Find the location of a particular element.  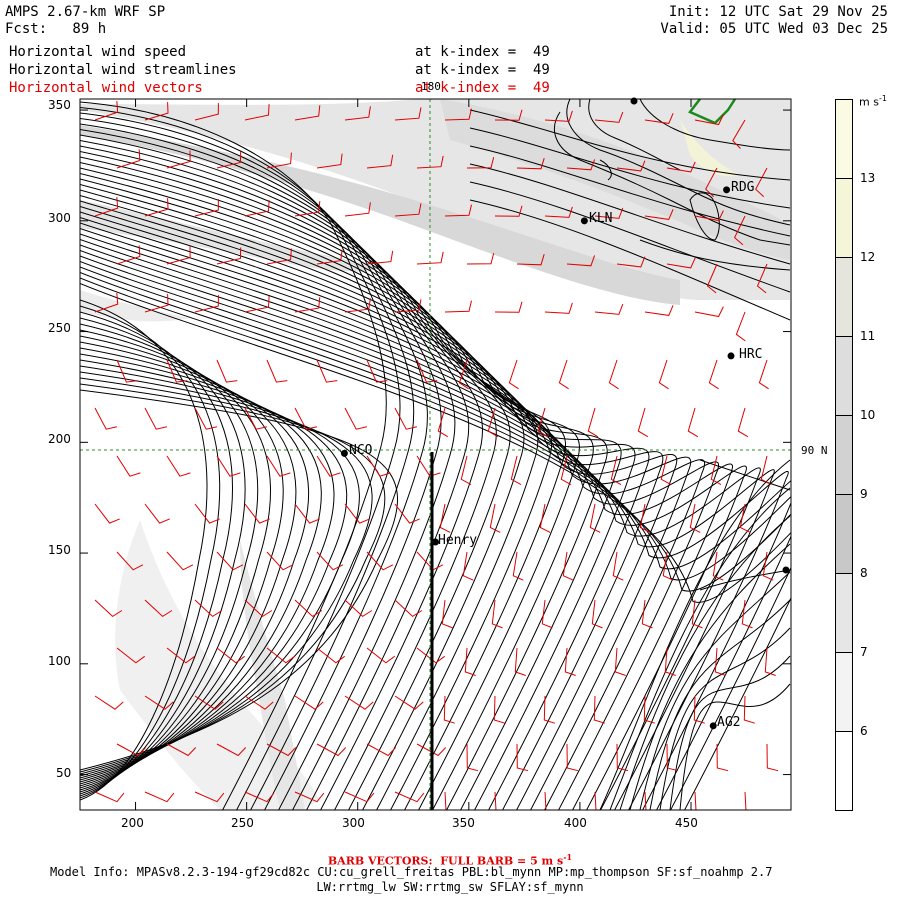

station-label-ag2: AG2 is located at coordinates (729, 722).